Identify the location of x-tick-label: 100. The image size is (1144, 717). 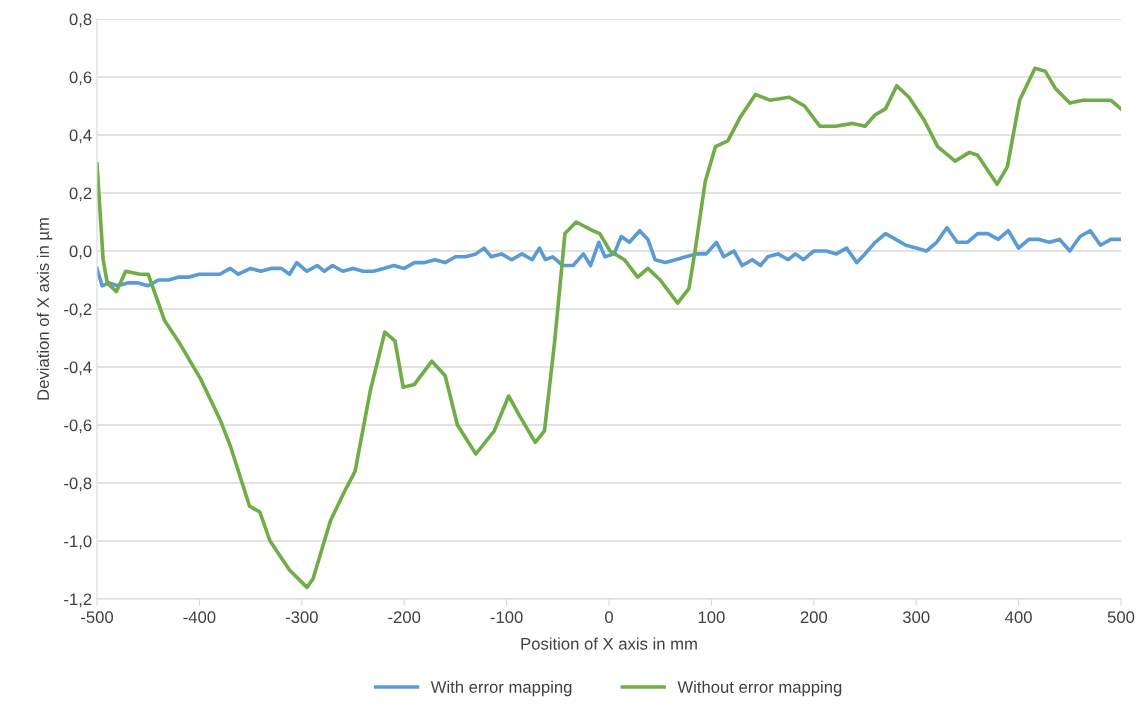
(711, 617).